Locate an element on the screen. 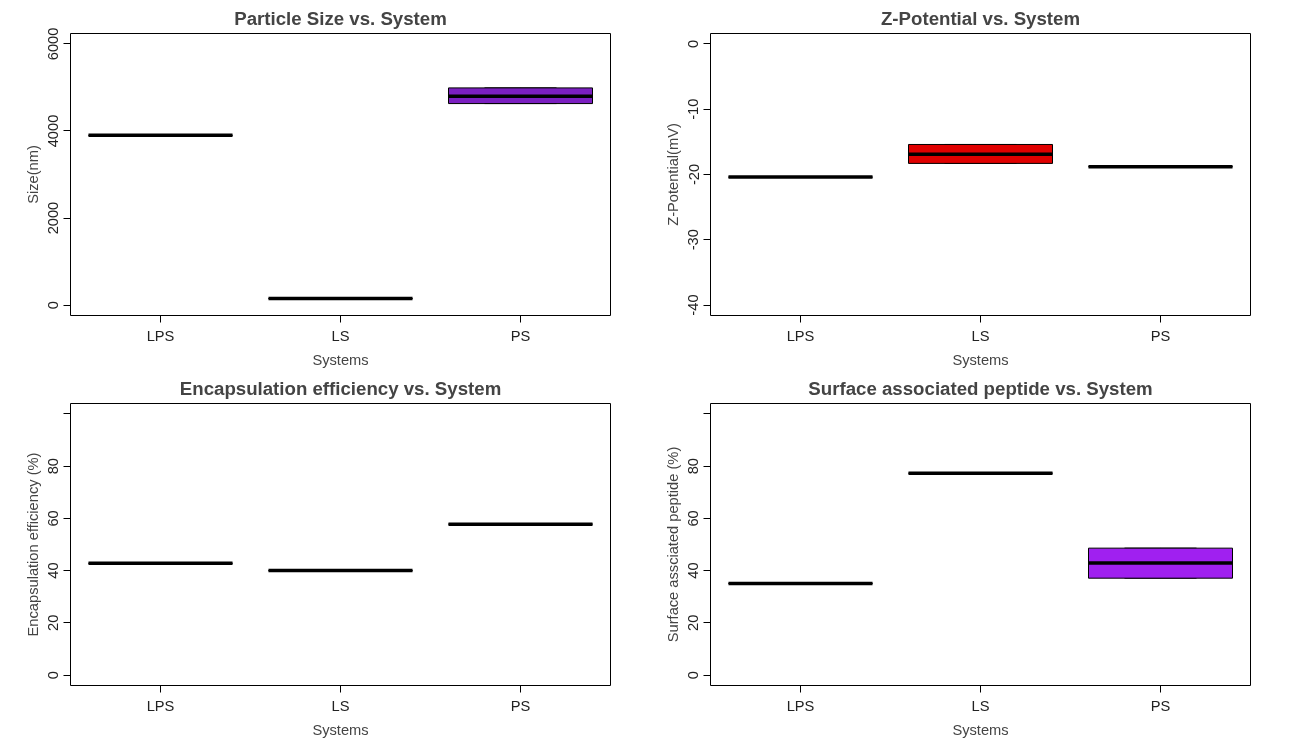 This screenshot has width=1301, height=755. chart-title: Particle Size vs. System is located at coordinates (340, 18).